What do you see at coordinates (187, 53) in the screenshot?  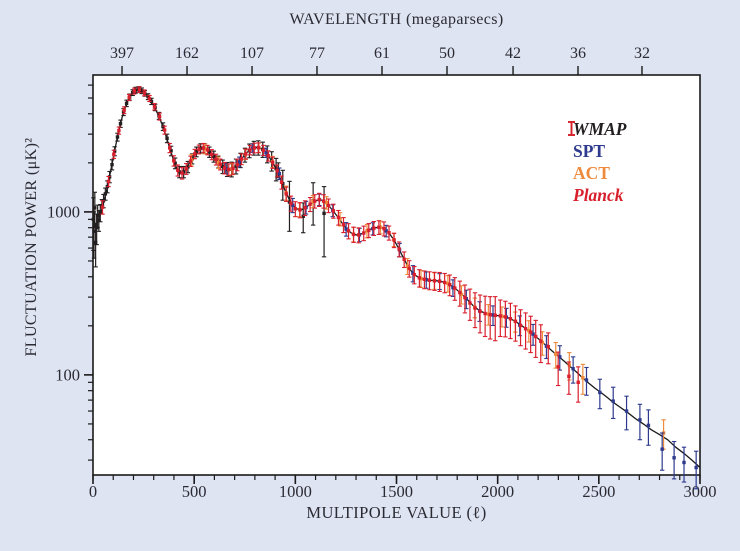 I see `top-axis-tick-label: 162` at bounding box center [187, 53].